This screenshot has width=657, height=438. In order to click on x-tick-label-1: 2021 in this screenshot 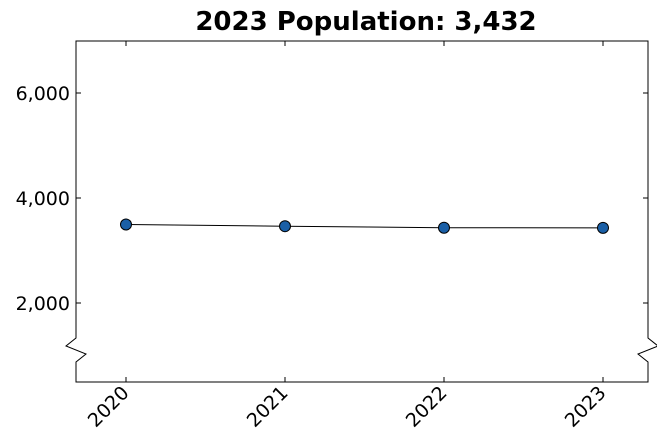, I will do `click(268, 407)`.